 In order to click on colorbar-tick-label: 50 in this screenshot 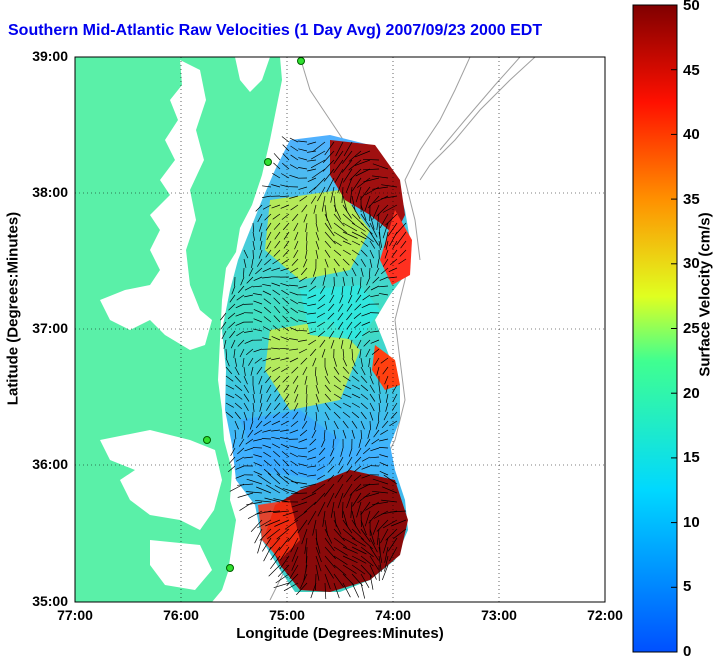, I will do `click(691, 7)`.